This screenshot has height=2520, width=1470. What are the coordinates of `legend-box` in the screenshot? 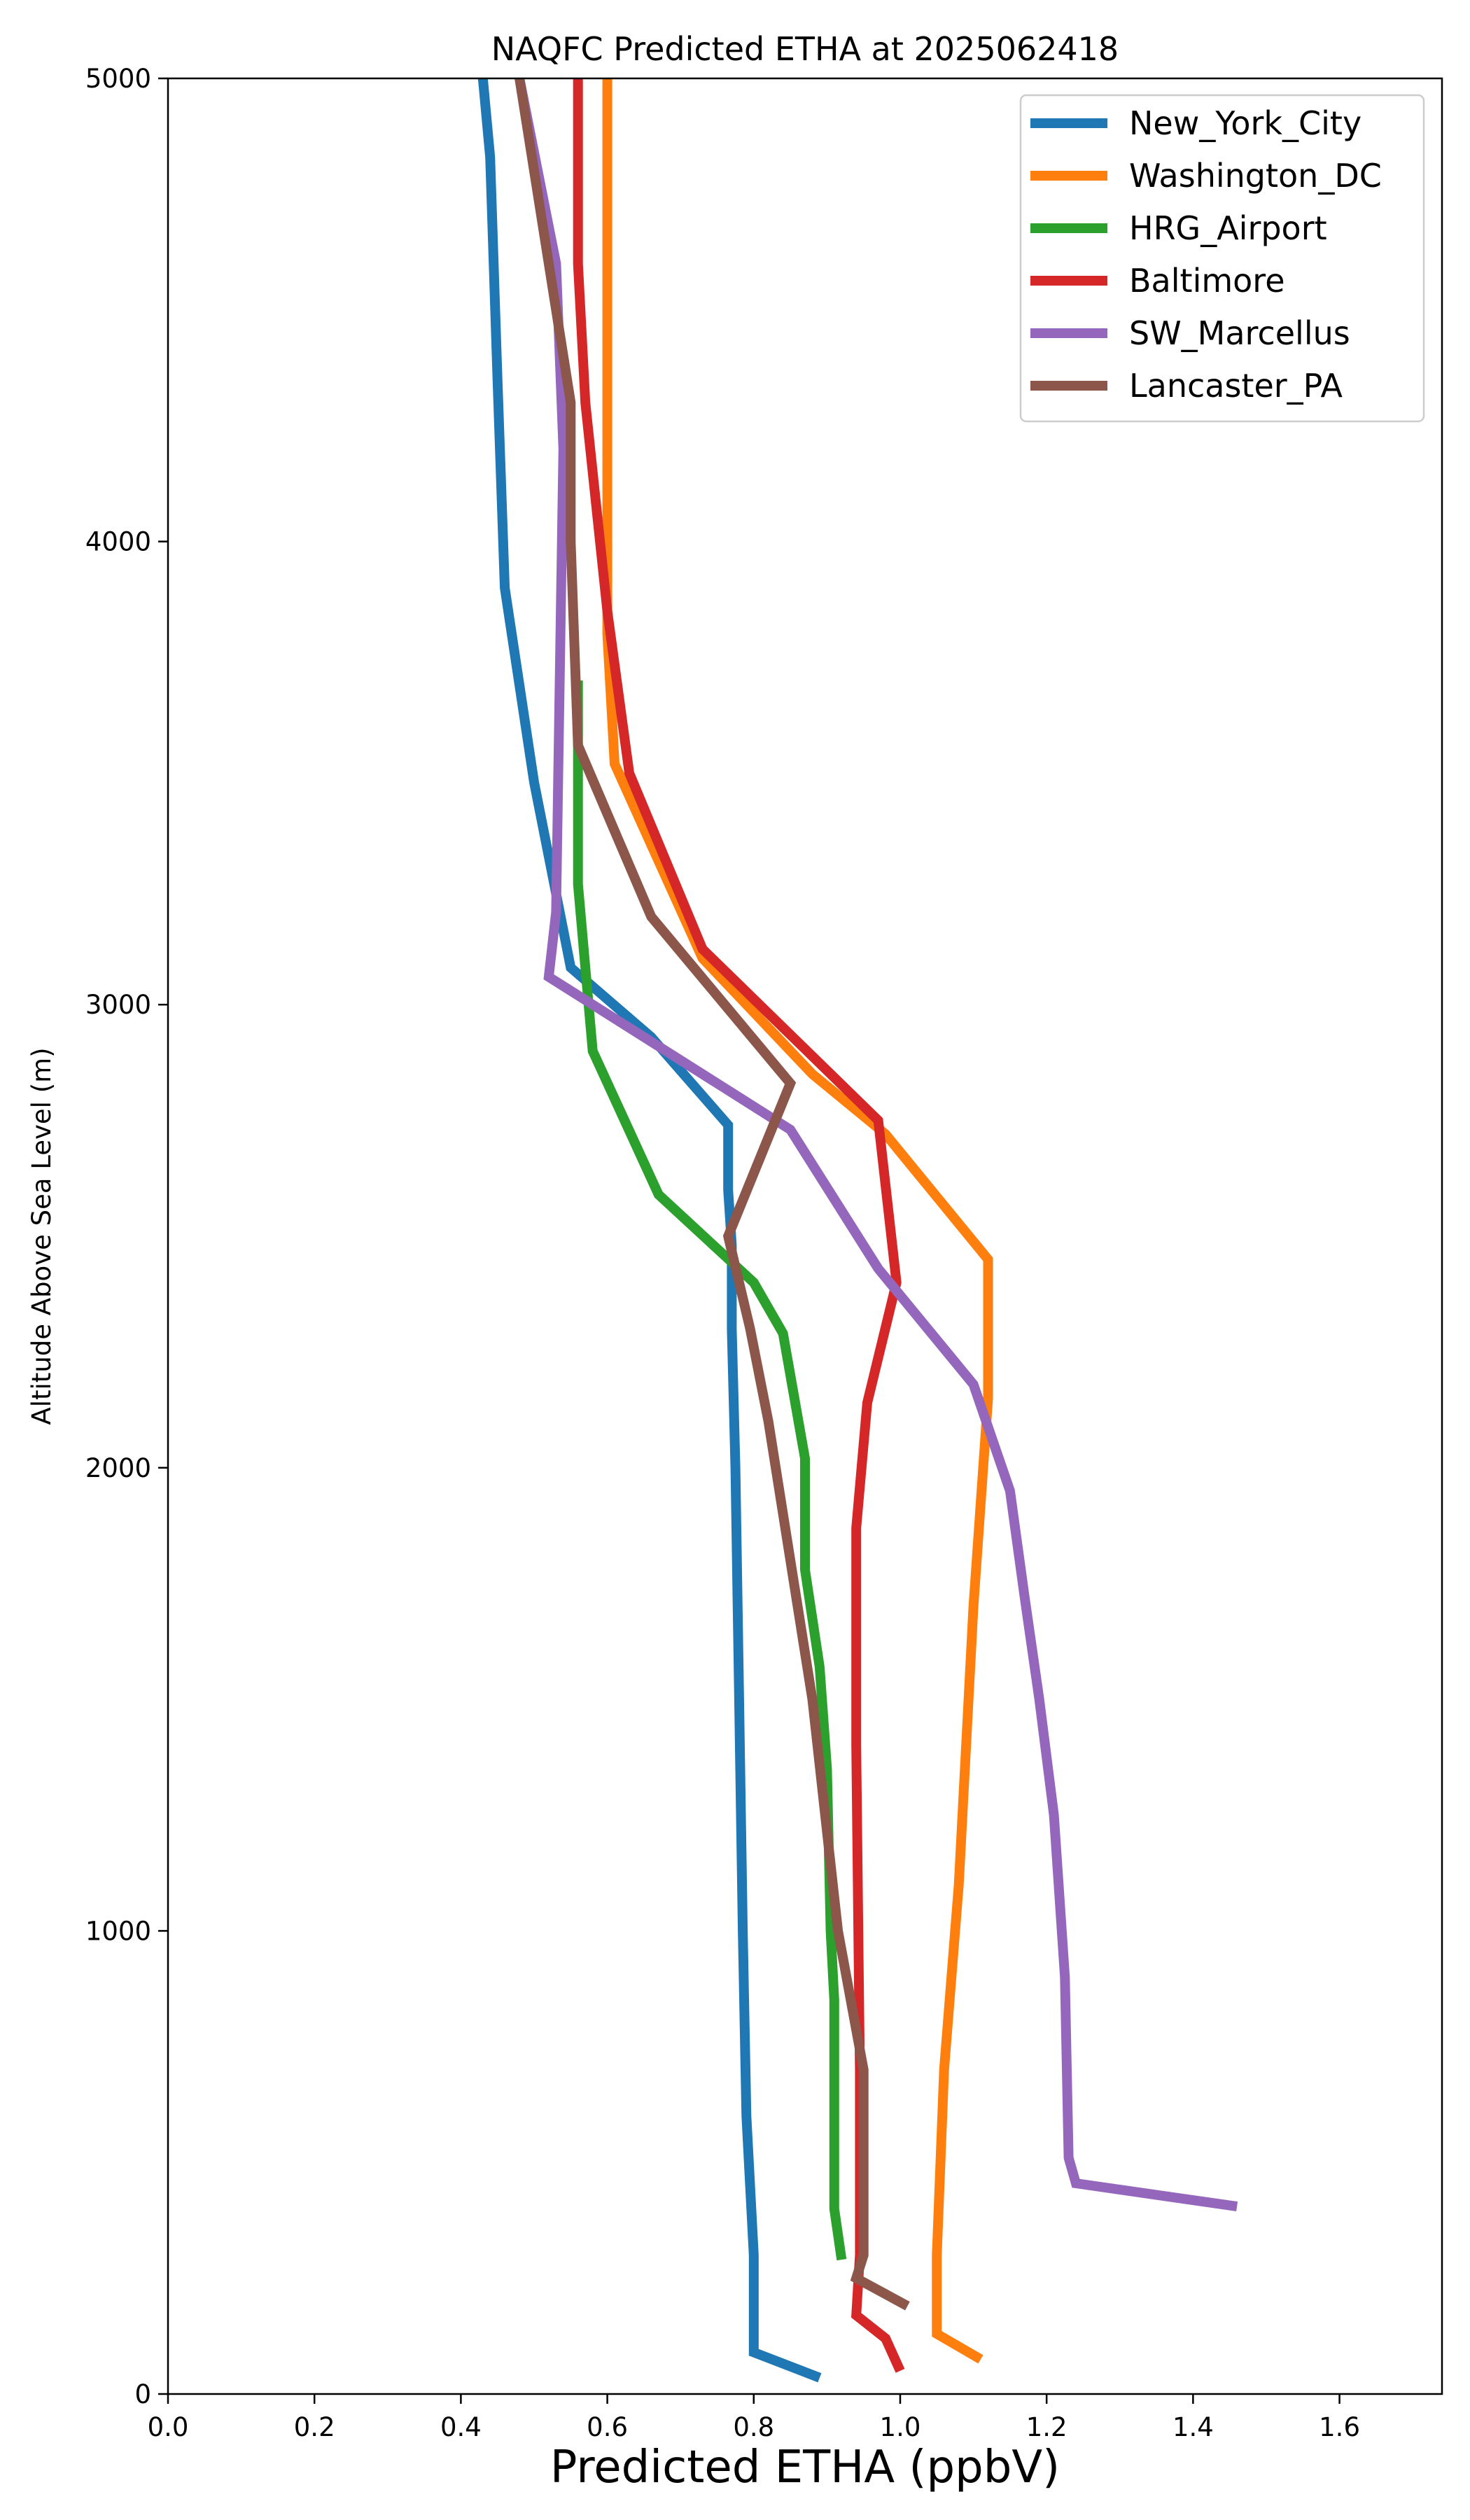 It's located at (1222, 258).